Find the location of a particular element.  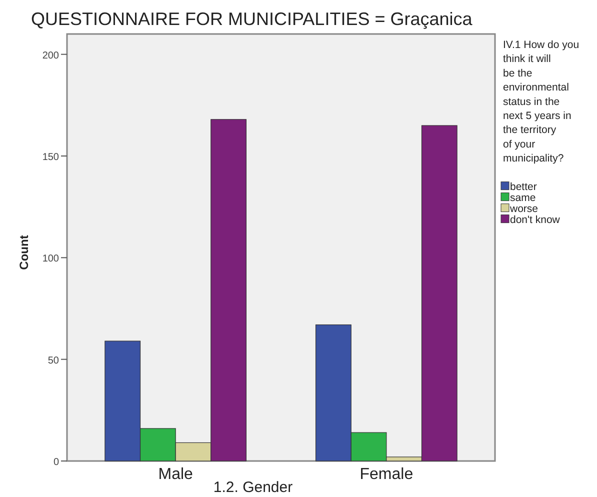

y-tick-label: 50 is located at coordinates (54, 360).